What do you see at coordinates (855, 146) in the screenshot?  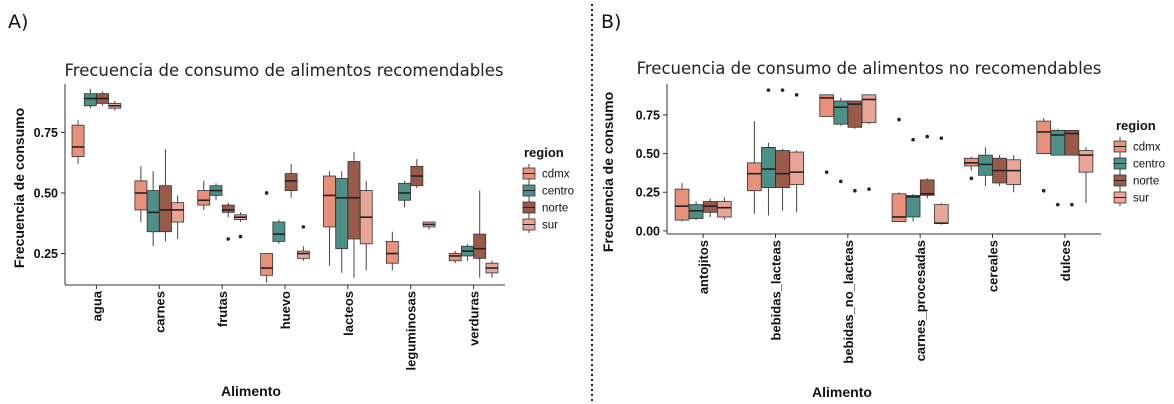 I see `box-norte-bebidas_no_lacteas` at bounding box center [855, 146].